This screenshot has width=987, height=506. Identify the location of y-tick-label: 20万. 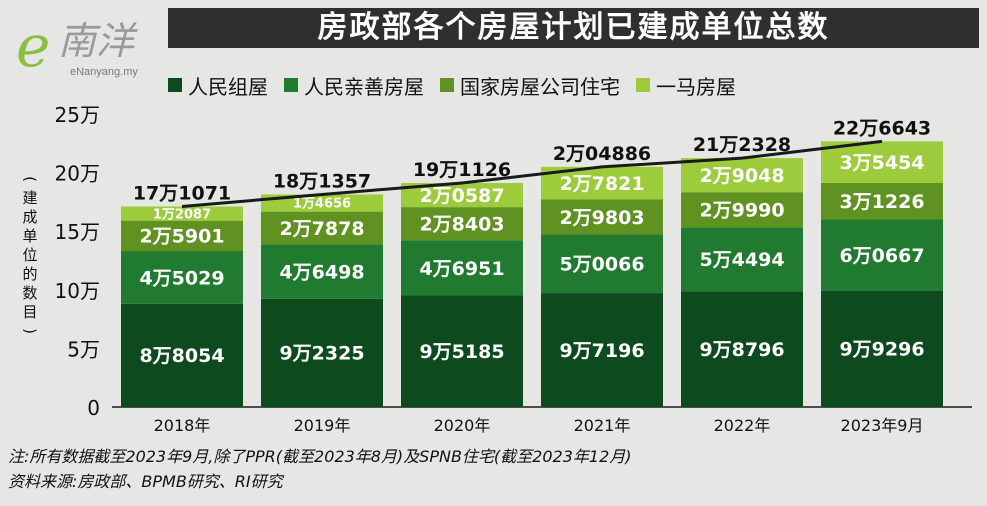
(77, 174).